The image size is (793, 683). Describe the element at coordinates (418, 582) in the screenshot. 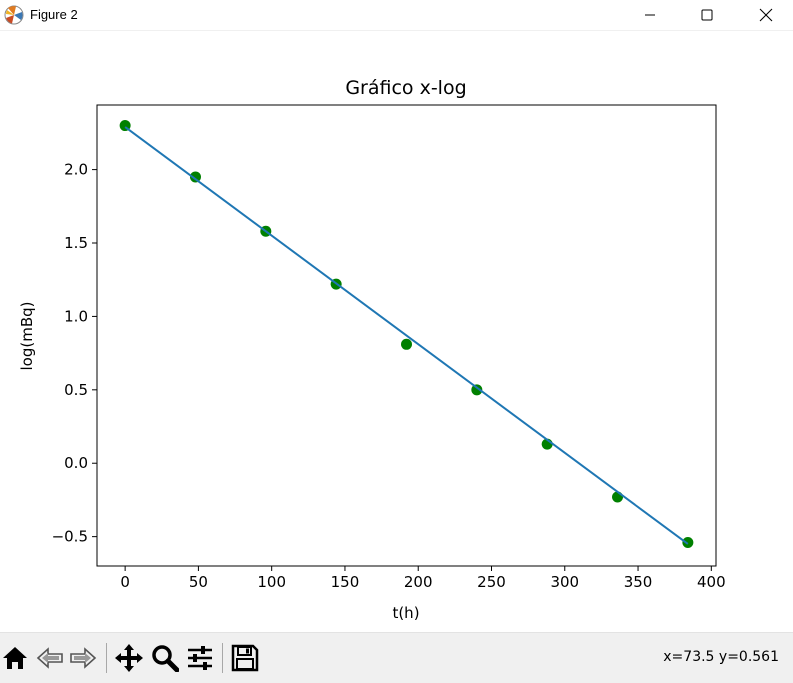

I see `x-tick-label: 200` at that location.